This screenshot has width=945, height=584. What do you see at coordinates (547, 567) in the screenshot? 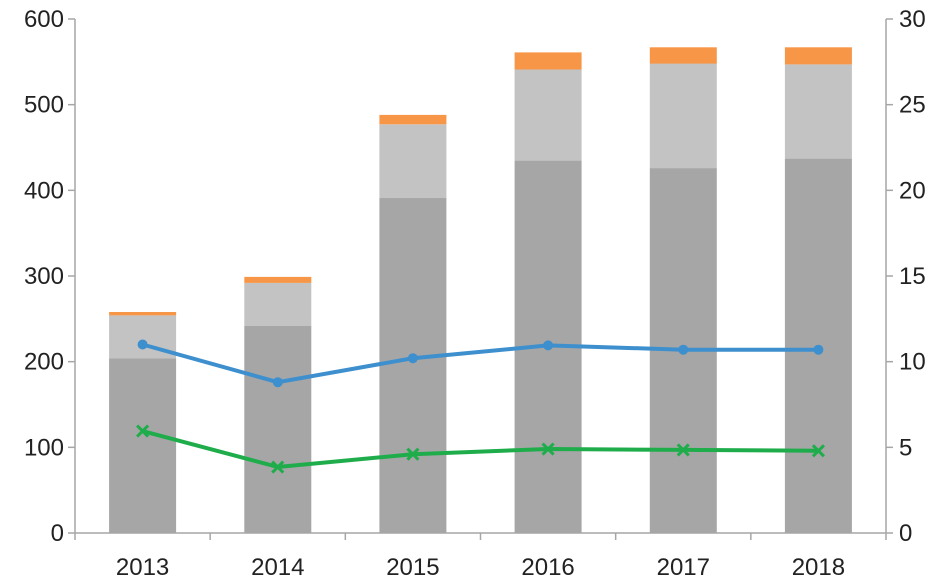
I see `x-tick-label-2016: 2016` at bounding box center [547, 567].